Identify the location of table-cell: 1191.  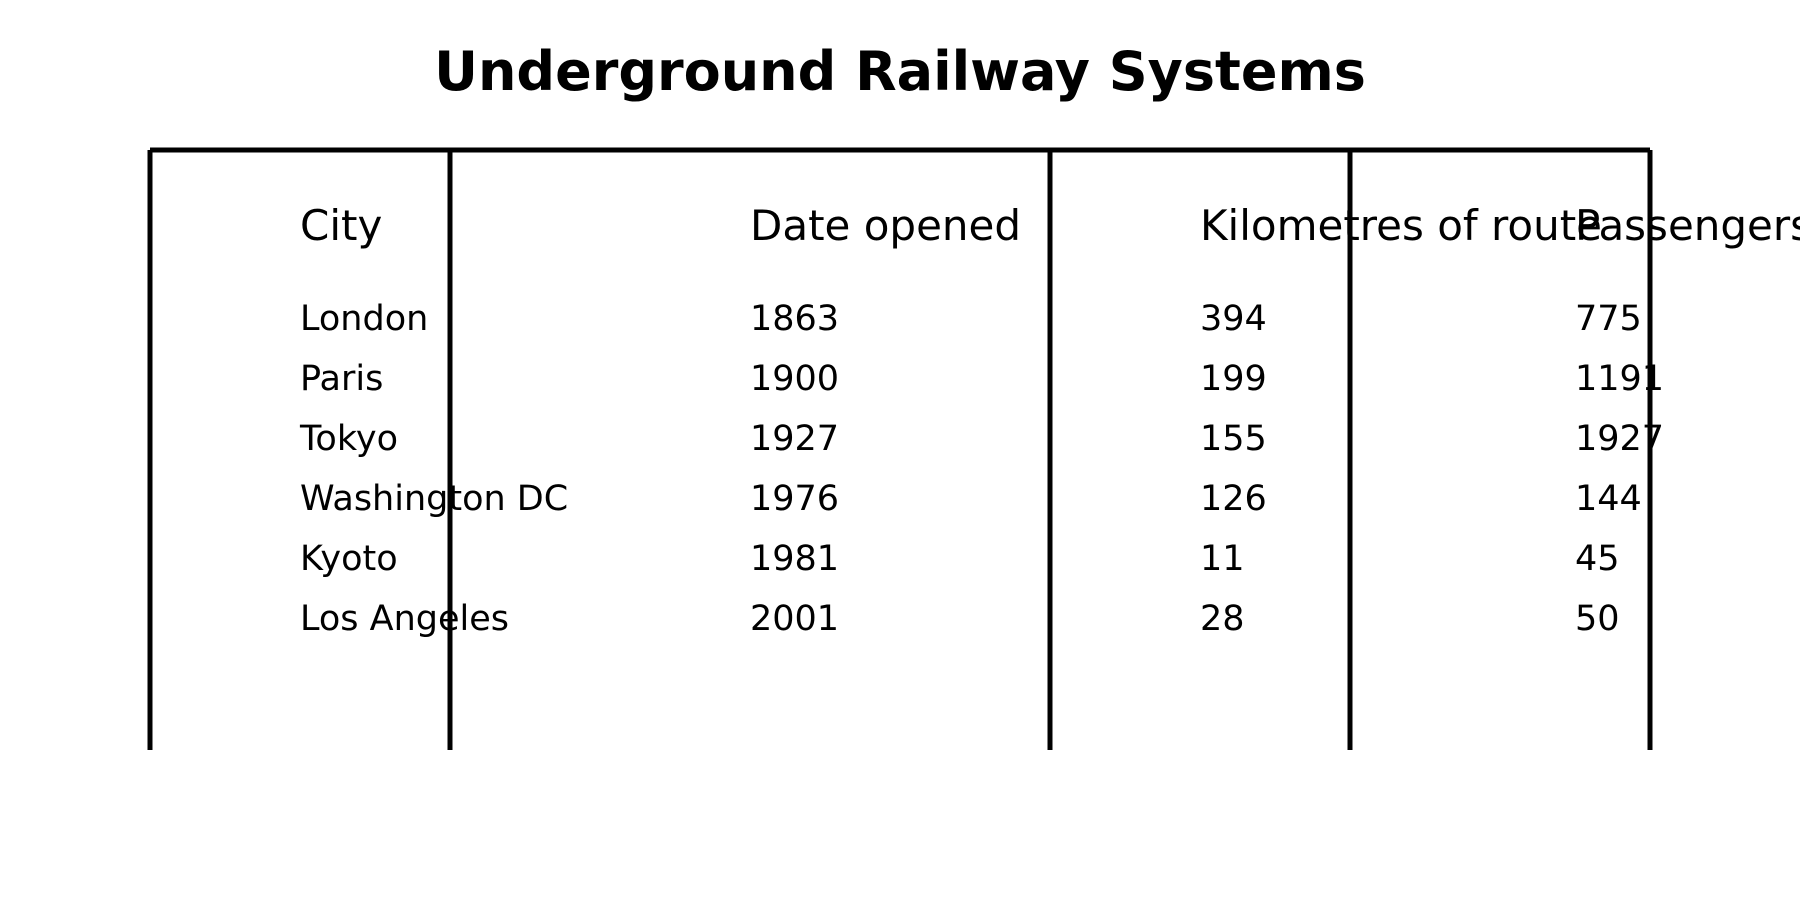
(1619, 379).